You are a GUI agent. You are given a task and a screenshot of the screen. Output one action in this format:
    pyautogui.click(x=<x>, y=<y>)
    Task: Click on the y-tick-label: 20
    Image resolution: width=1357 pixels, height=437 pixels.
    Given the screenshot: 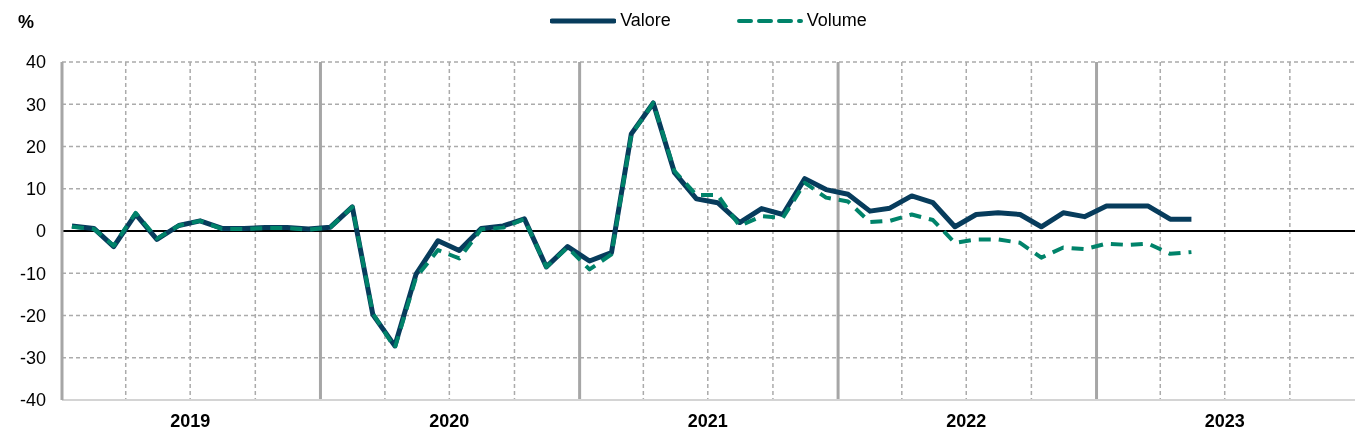 What is the action you would take?
    pyautogui.click(x=35, y=146)
    